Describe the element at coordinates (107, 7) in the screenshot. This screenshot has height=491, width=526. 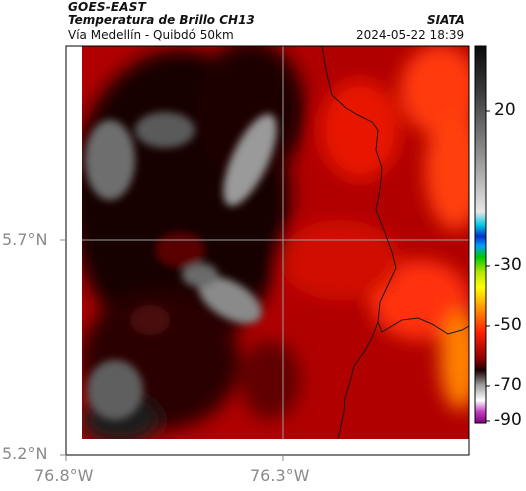
I see `title-line-1: GOES-EAST` at that location.